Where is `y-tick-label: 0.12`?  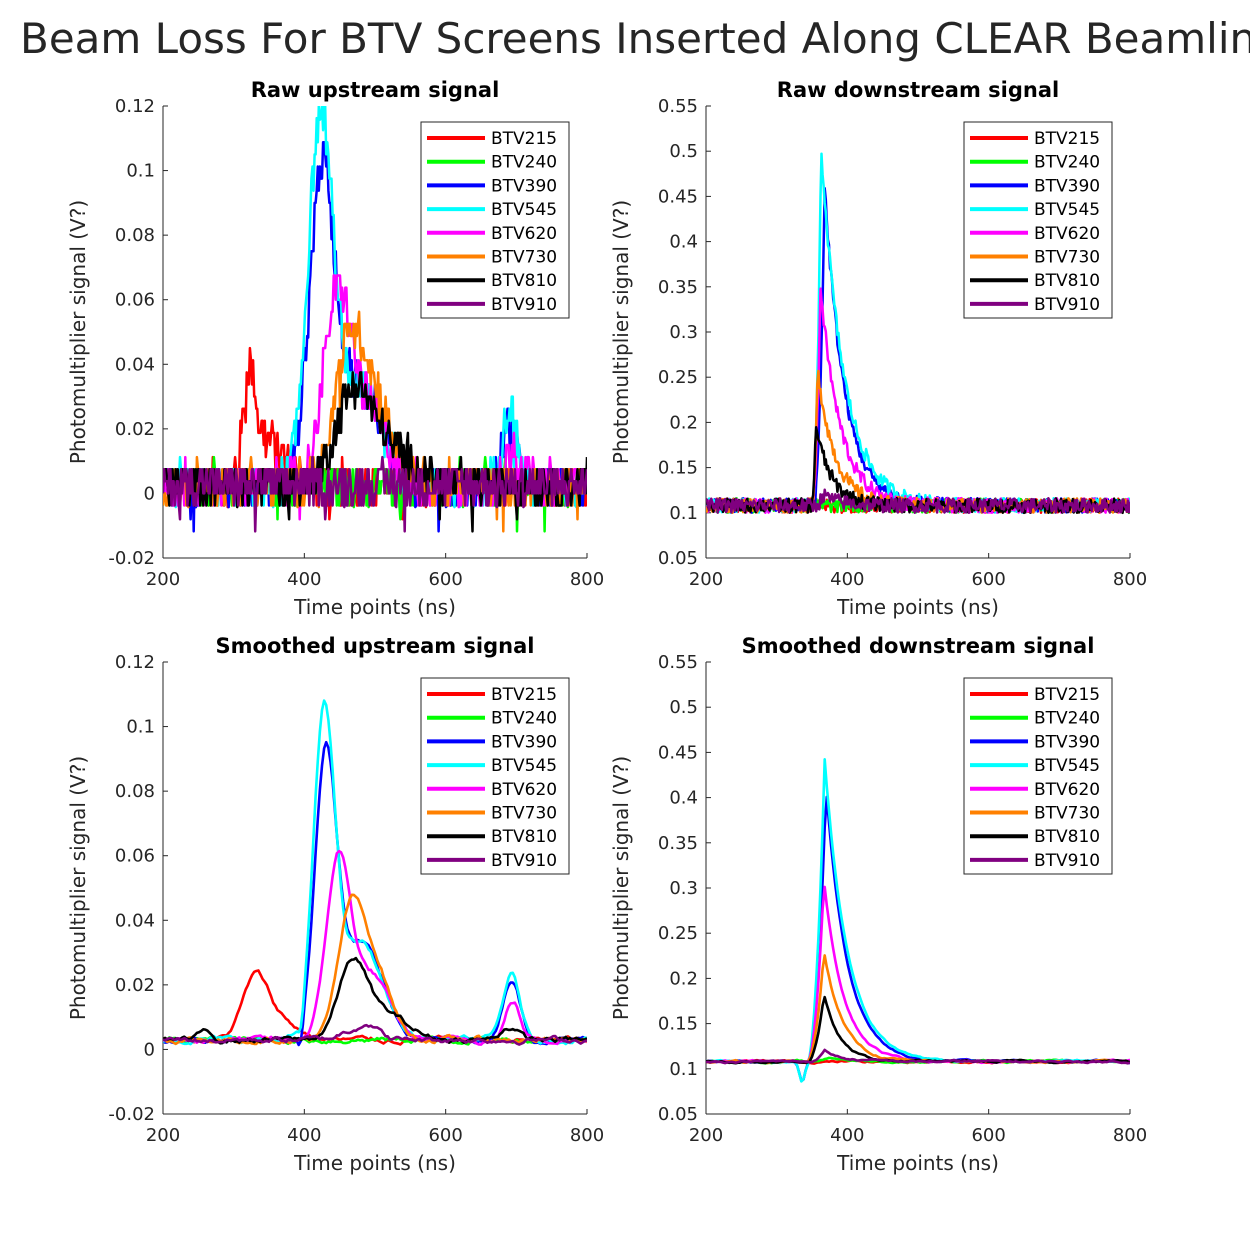
y-tick-label: 0.12 is located at coordinates (135, 662).